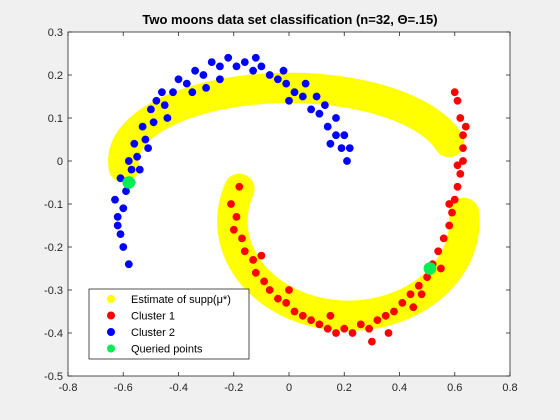 This screenshot has height=420, width=560. Describe the element at coordinates (111, 299) in the screenshot. I see `legend-marker-estimate-of-supp` at that location.